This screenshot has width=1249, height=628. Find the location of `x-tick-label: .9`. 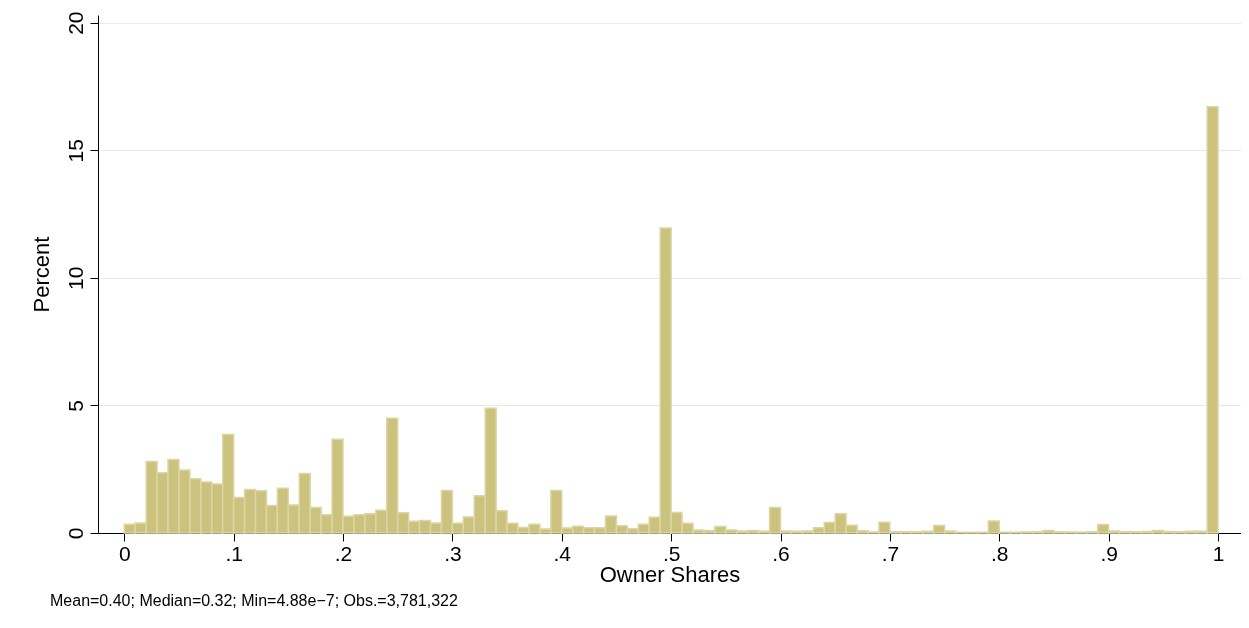

x-tick-label: .9 is located at coordinates (1109, 553).